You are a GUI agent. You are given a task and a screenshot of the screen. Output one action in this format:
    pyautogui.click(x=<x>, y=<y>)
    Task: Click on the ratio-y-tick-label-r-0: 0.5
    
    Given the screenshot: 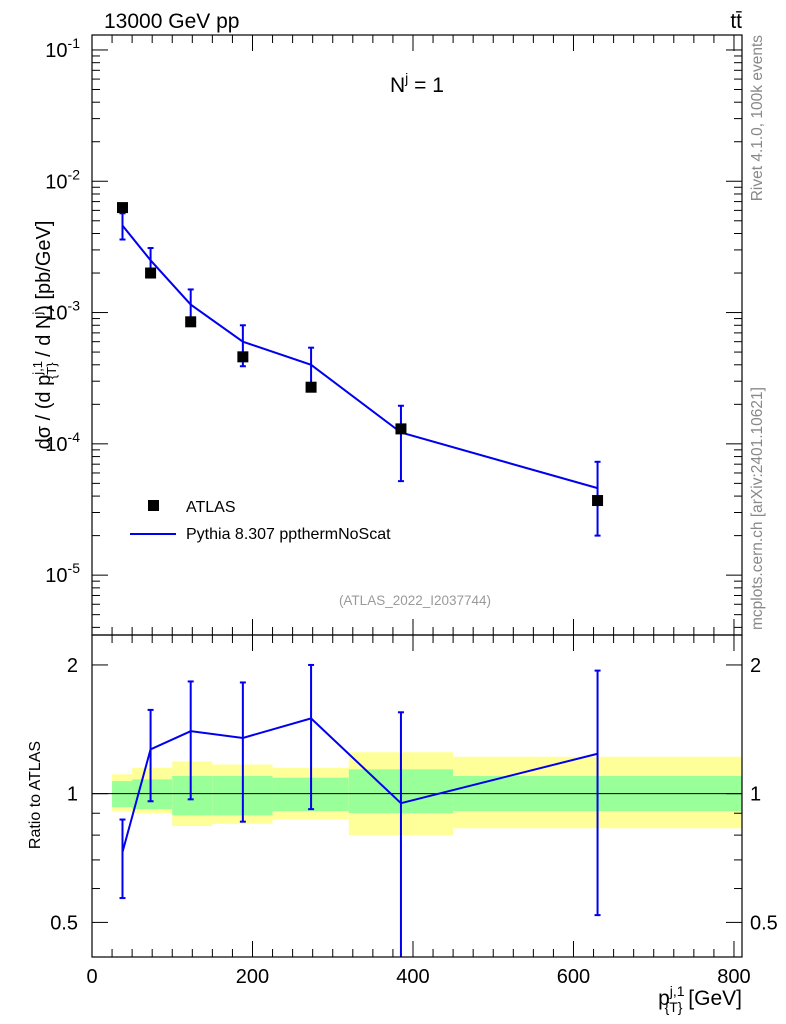 What is the action you would take?
    pyautogui.click(x=764, y=923)
    